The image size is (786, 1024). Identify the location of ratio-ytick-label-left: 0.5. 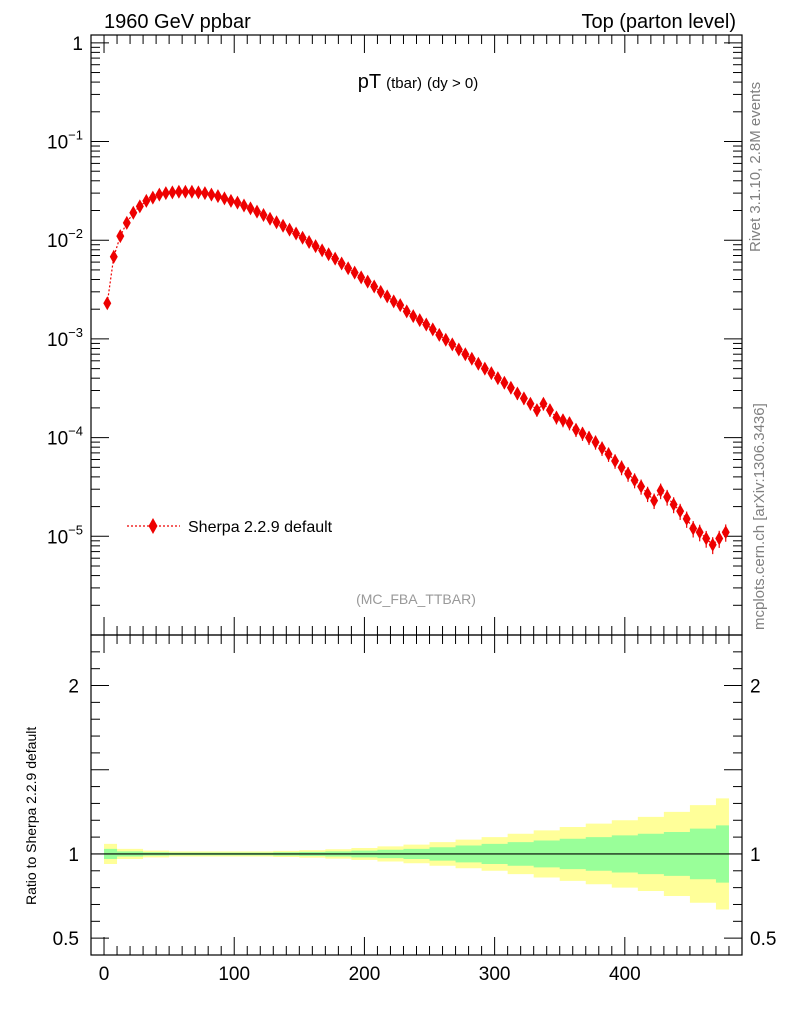
(66, 939).